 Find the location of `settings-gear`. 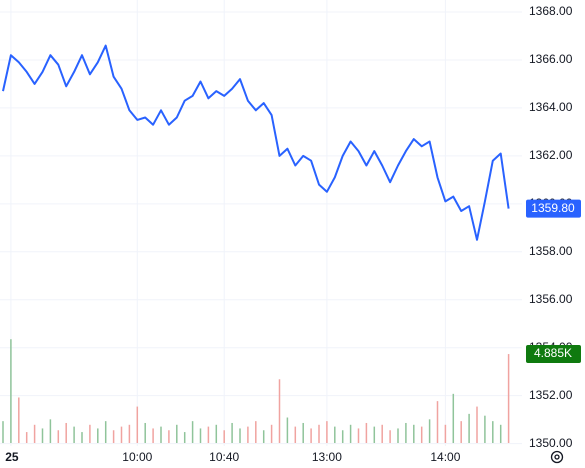

settings-gear is located at coordinates (557, 457).